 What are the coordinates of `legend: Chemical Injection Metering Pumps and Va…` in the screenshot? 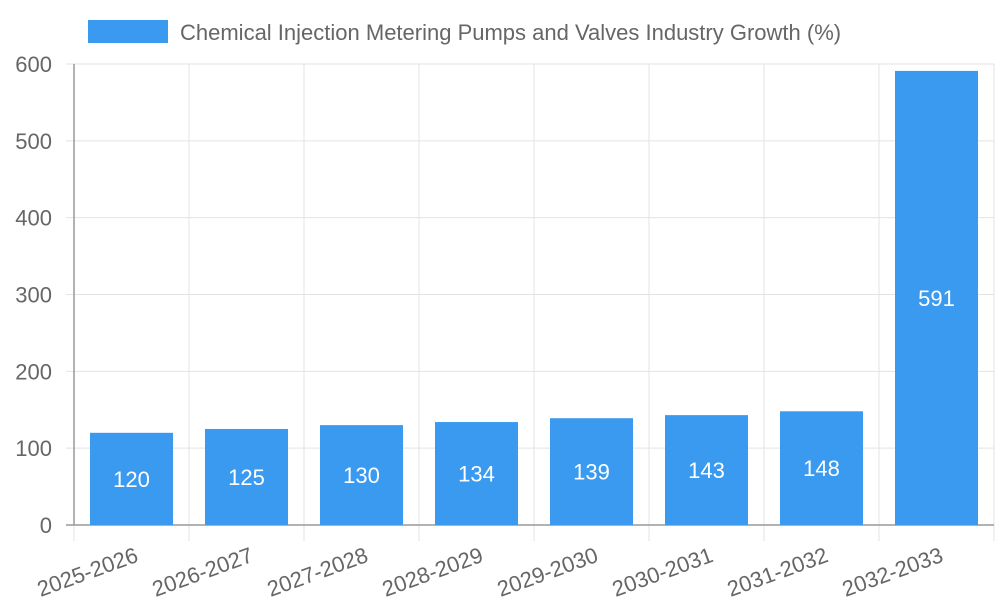 It's located at (464, 32).